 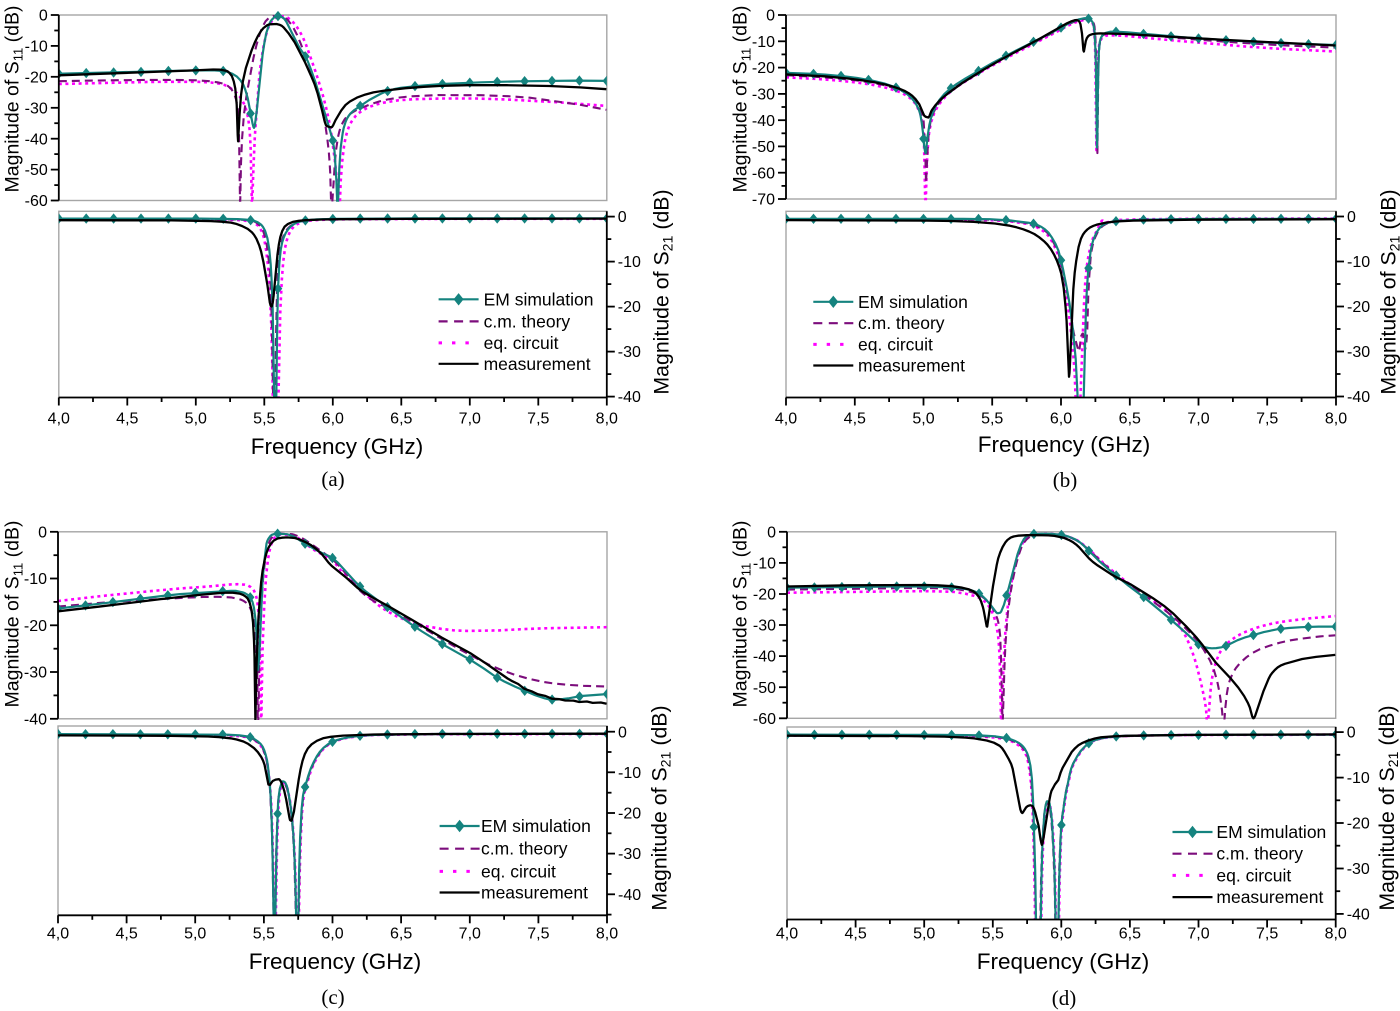 I want to click on svg-text: (c), so click(x=332, y=997).